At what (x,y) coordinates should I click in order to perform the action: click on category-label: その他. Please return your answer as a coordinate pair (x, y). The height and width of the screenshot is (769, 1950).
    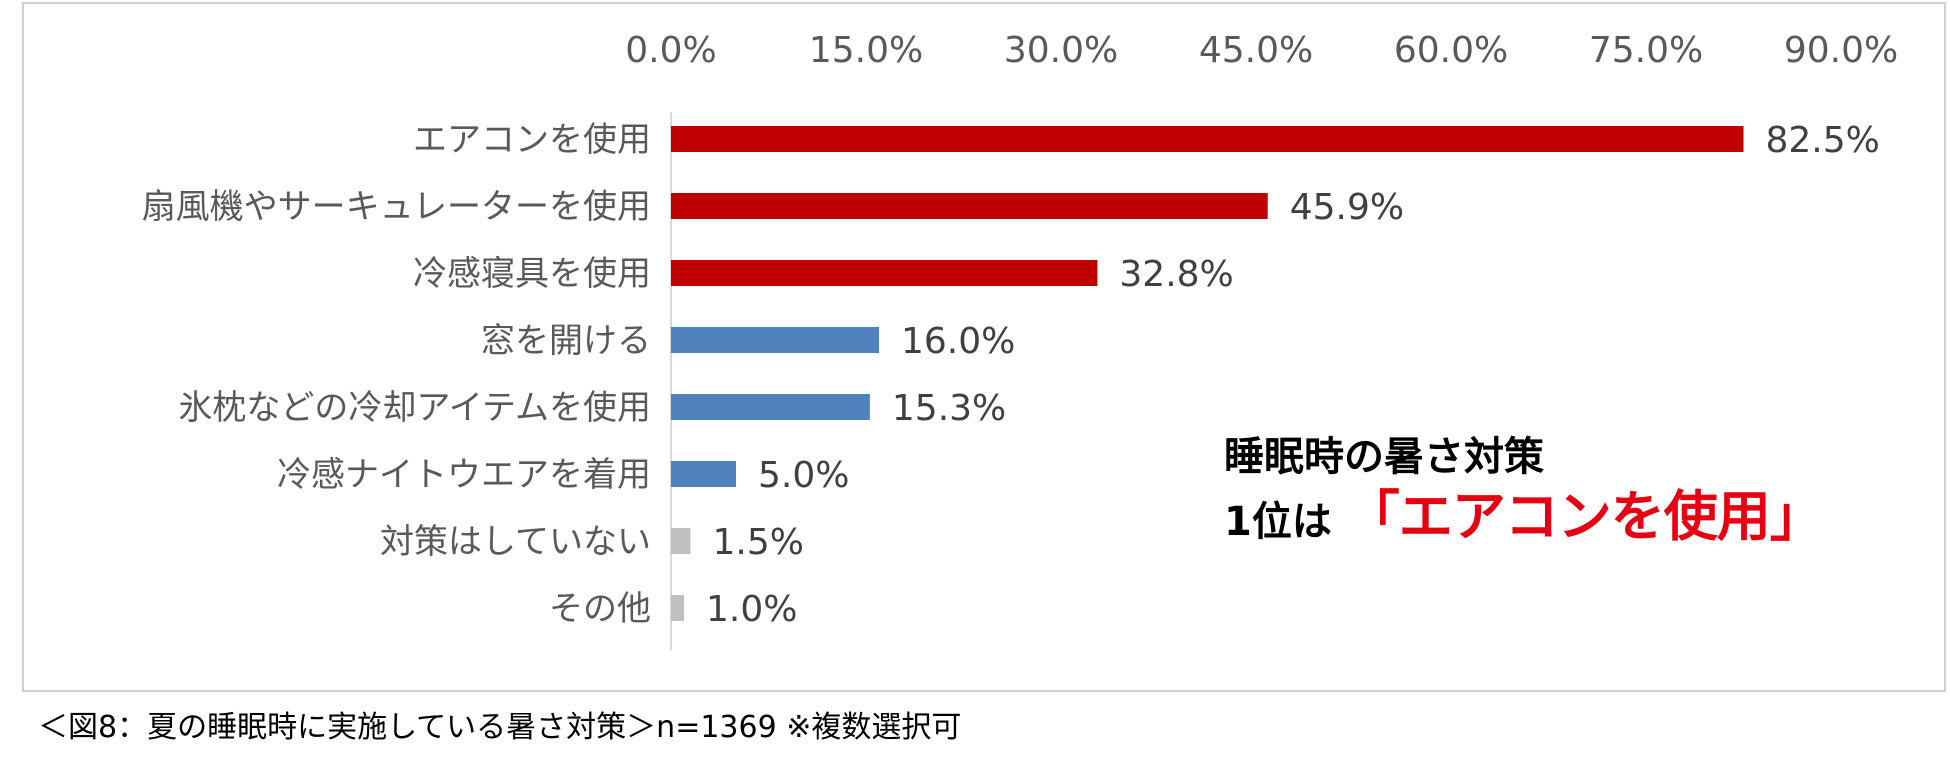
    Looking at the image, I should click on (600, 609).